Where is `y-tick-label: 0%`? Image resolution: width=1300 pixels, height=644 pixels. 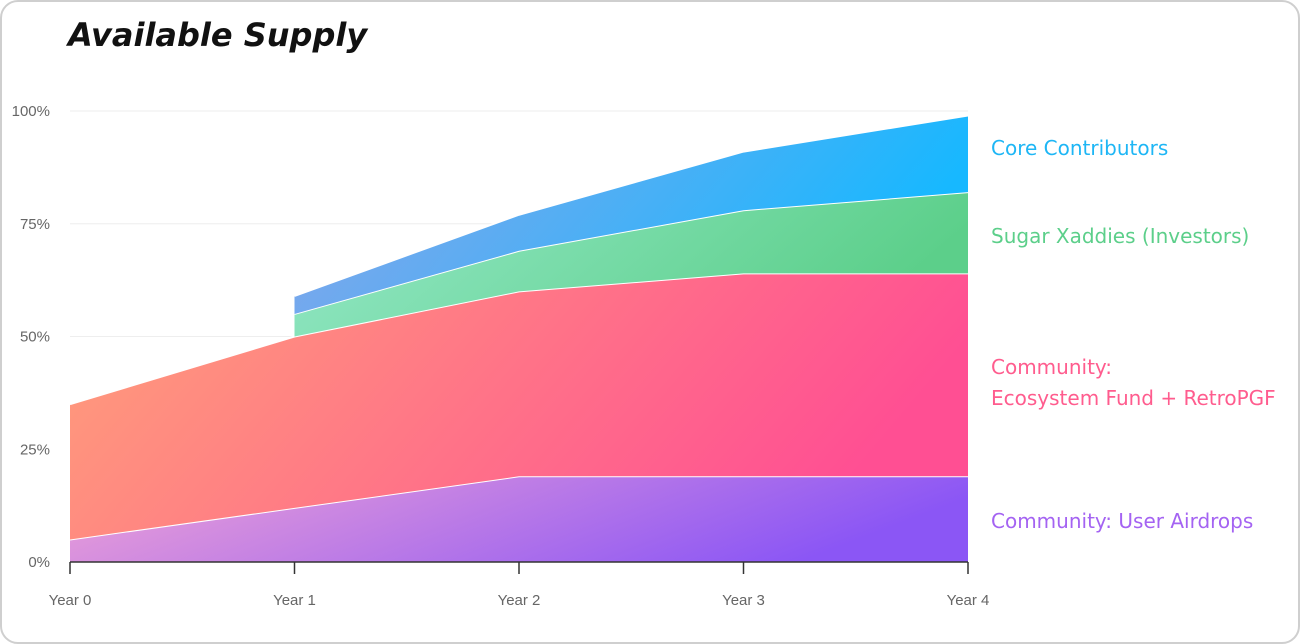
y-tick-label: 0% is located at coordinates (39, 562).